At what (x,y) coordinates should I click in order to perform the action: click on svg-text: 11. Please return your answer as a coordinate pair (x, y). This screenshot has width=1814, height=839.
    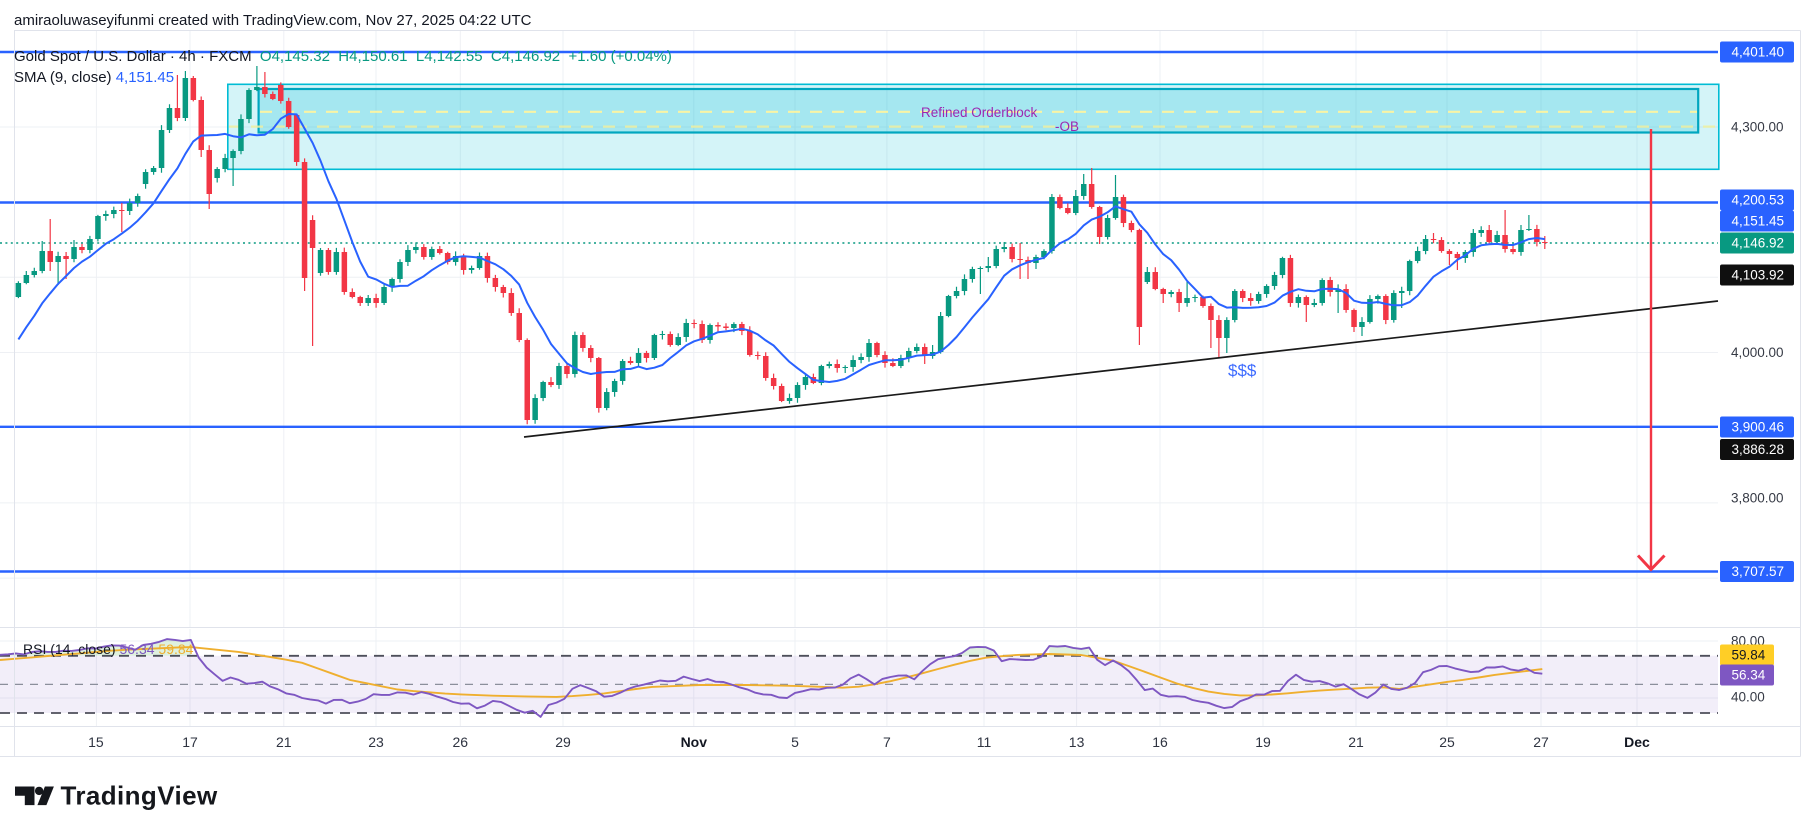
    Looking at the image, I should click on (984, 742).